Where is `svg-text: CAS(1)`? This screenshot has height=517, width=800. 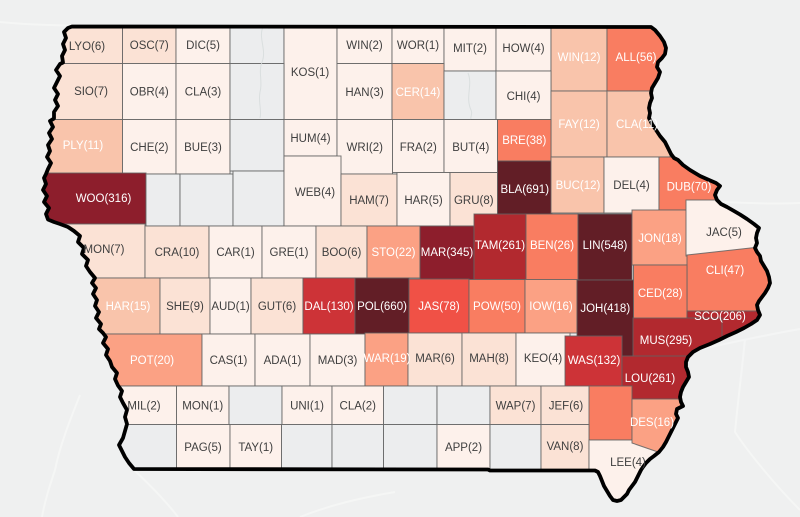
svg-text: CAS(1) is located at coordinates (229, 361).